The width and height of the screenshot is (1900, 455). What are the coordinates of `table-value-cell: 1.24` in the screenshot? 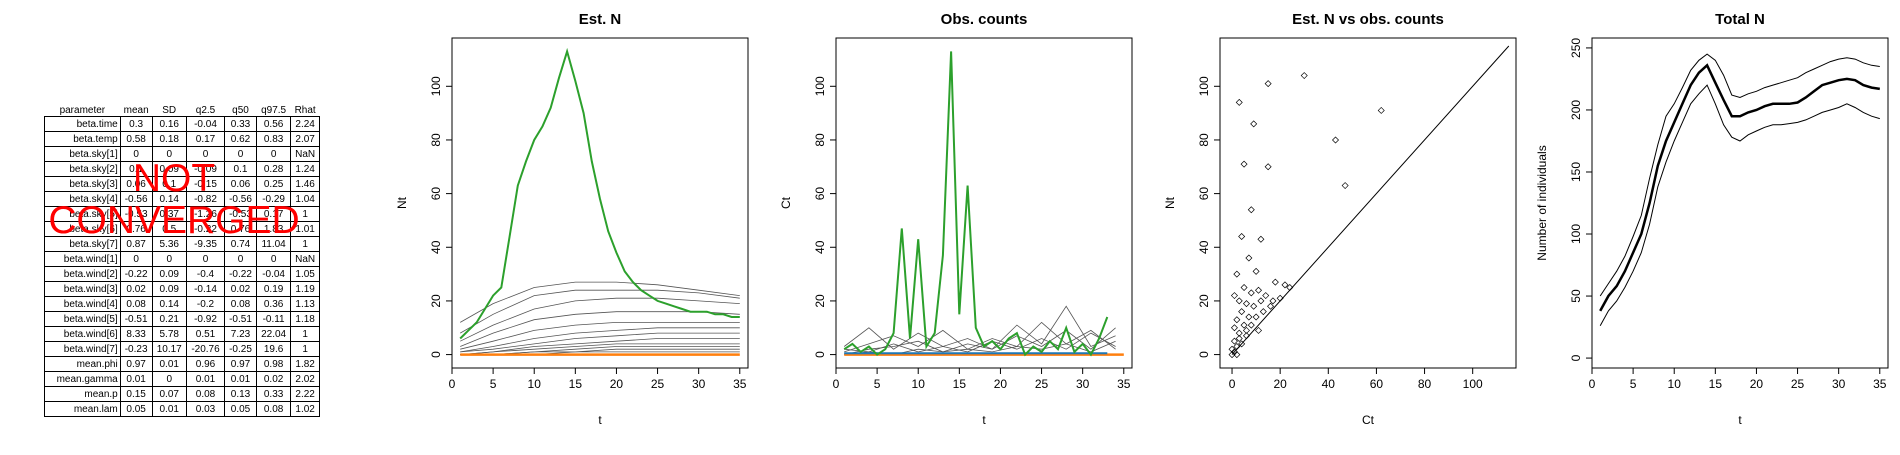 It's located at (305, 169).